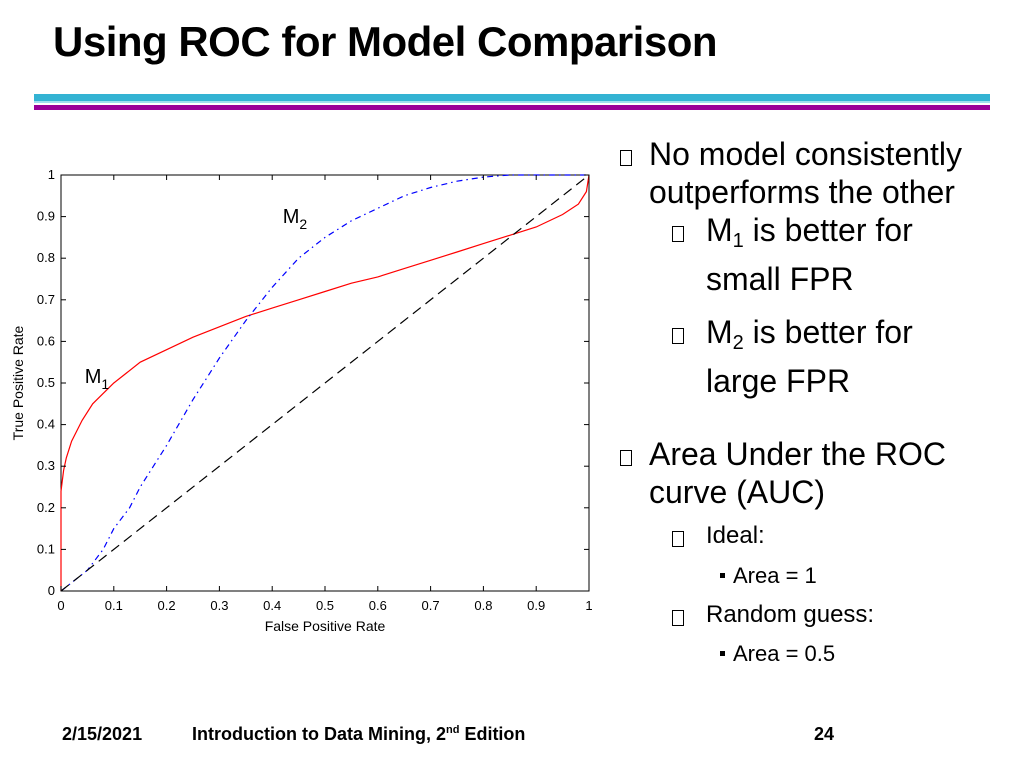 This screenshot has width=1024, height=768. What do you see at coordinates (812, 254) in the screenshot?
I see `bullet-m1: M1 is better for small FPR` at bounding box center [812, 254].